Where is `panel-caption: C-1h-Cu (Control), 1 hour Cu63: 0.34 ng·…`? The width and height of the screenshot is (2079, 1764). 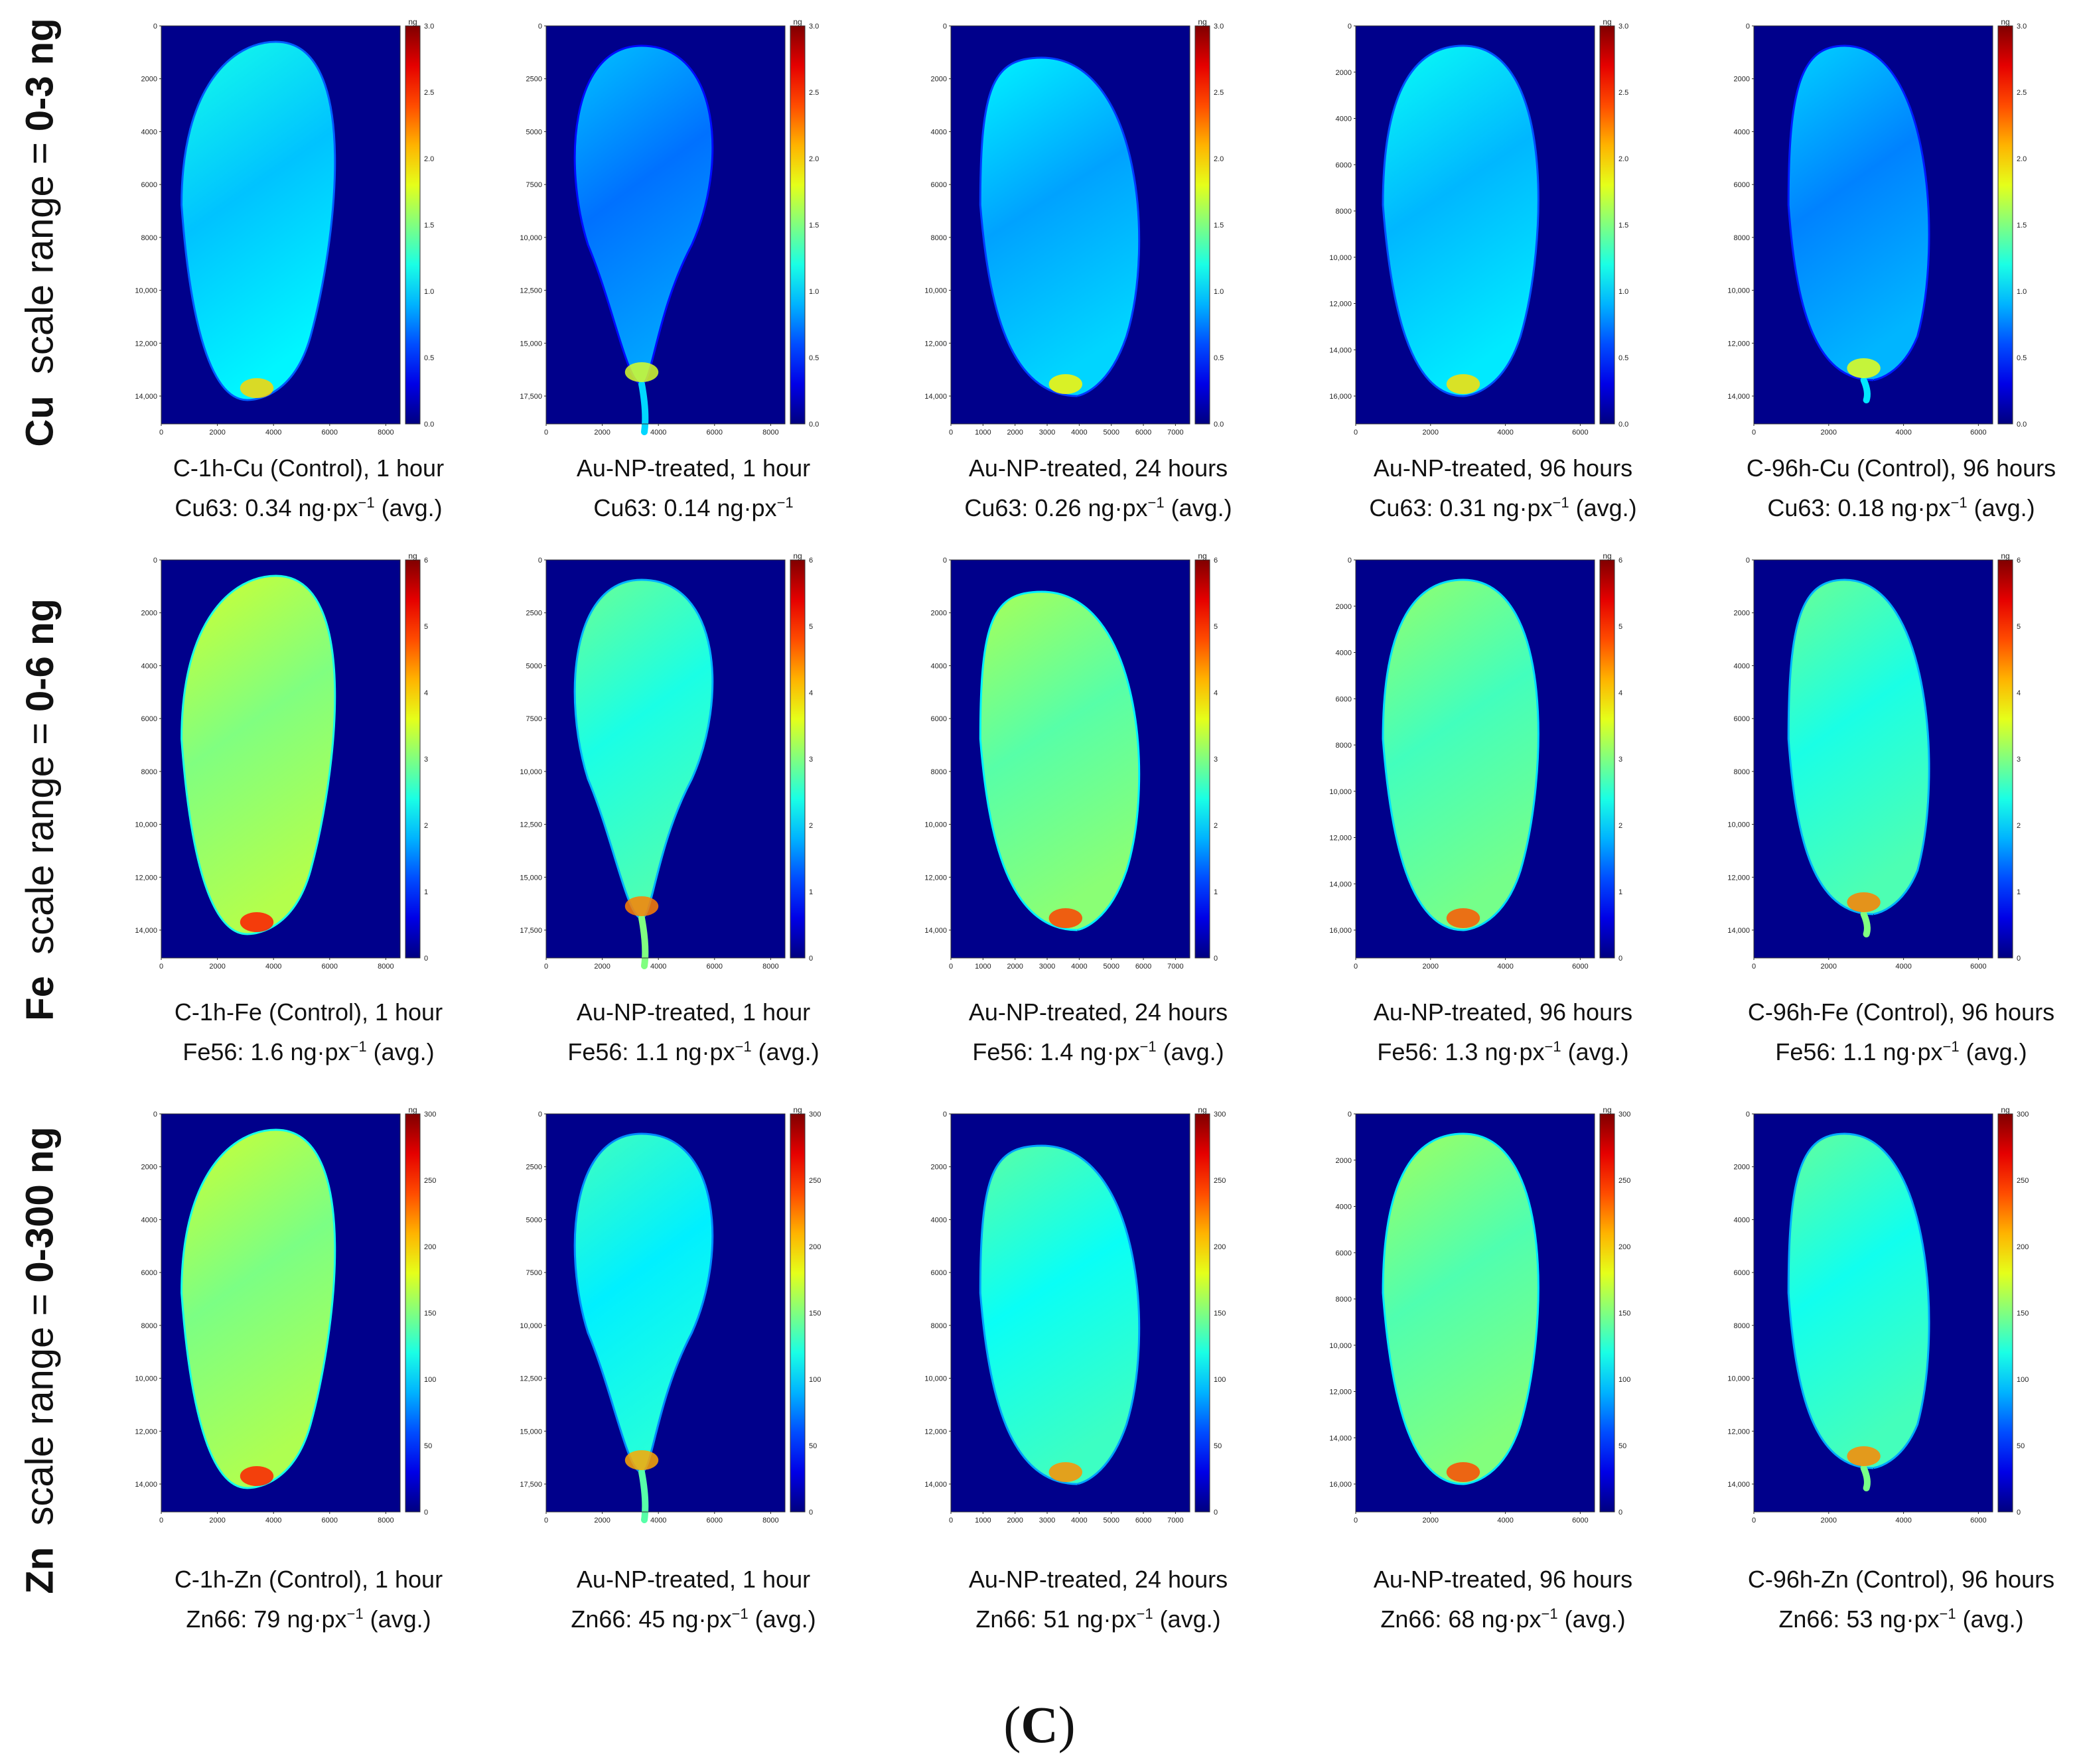 panel-caption: C-1h-Cu (Control), 1 hour Cu63: 0.34 ng·… is located at coordinates (308, 488).